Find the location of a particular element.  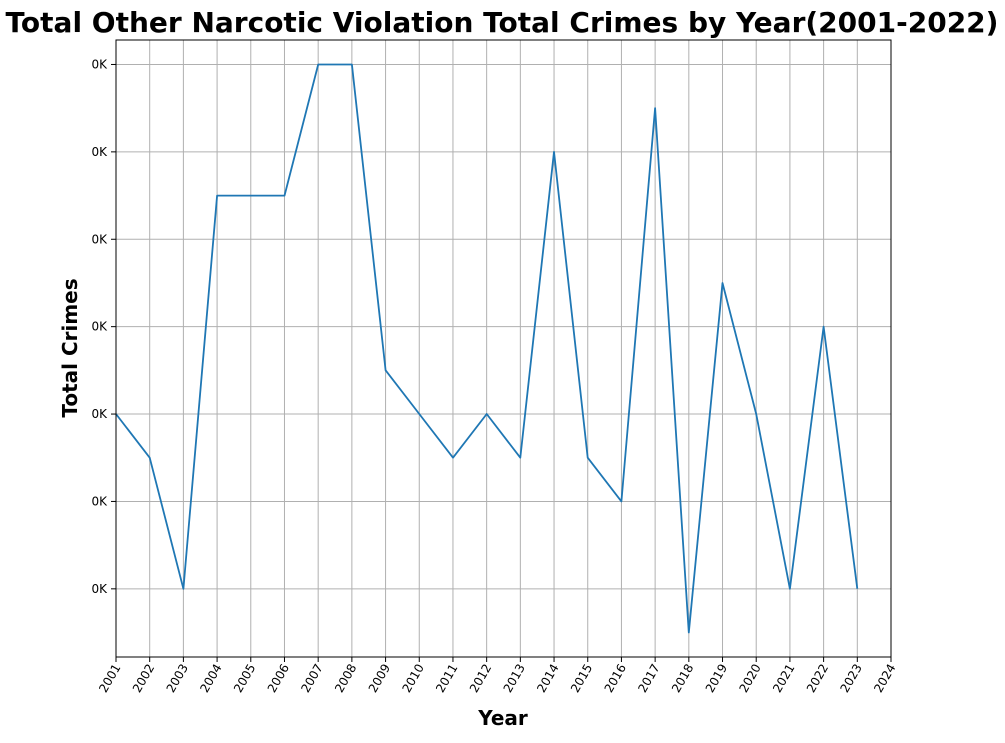

y-axis-ticks: 0K 0K 0K 0K 0K 0K 0K is located at coordinates (103, 326).